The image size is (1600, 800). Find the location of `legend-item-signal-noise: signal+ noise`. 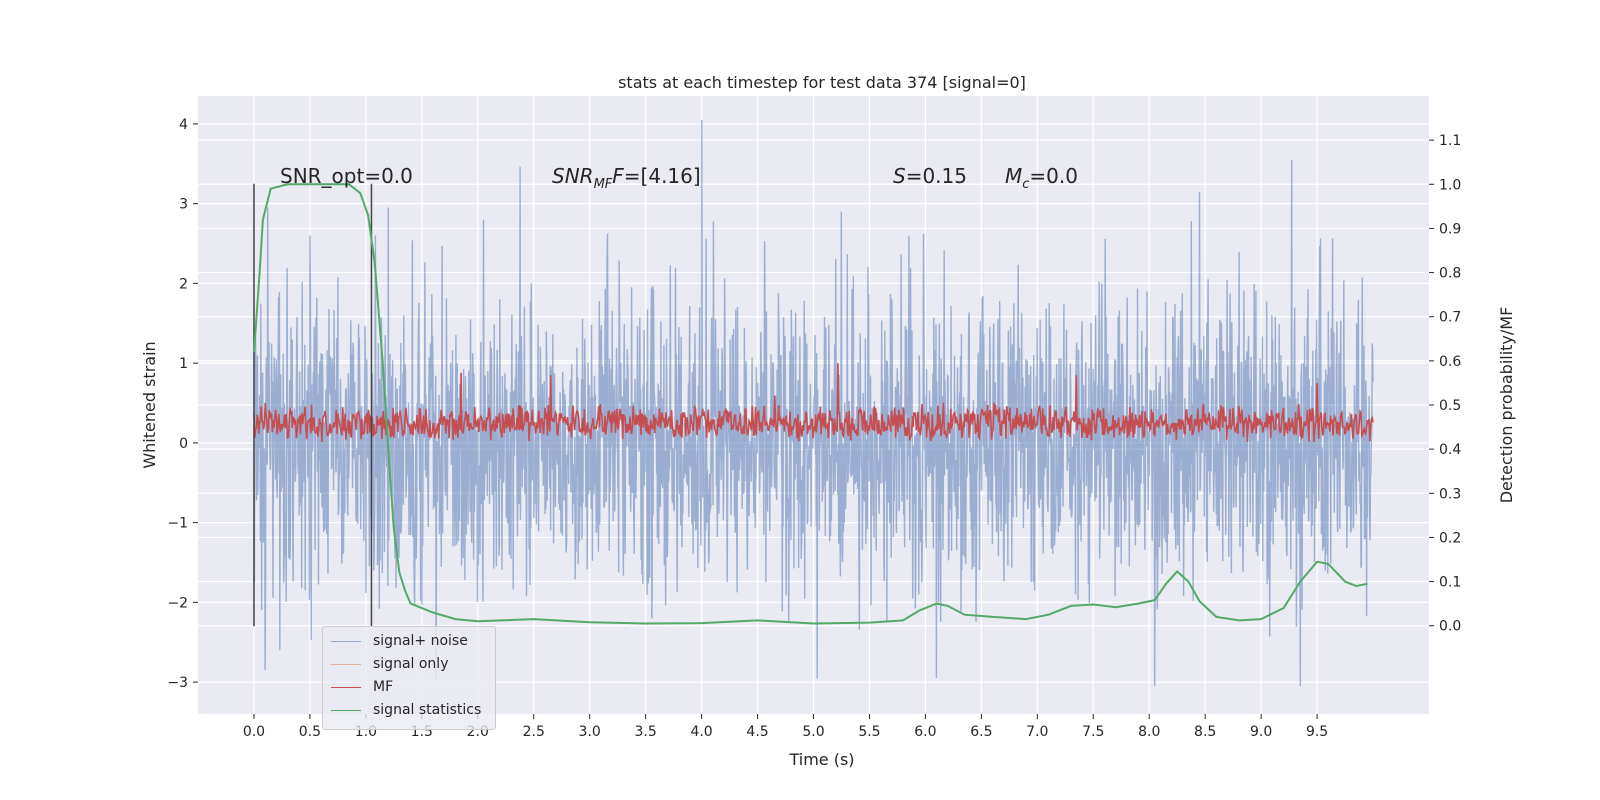

legend-item-signal-noise: signal+ noise is located at coordinates (399, 641).